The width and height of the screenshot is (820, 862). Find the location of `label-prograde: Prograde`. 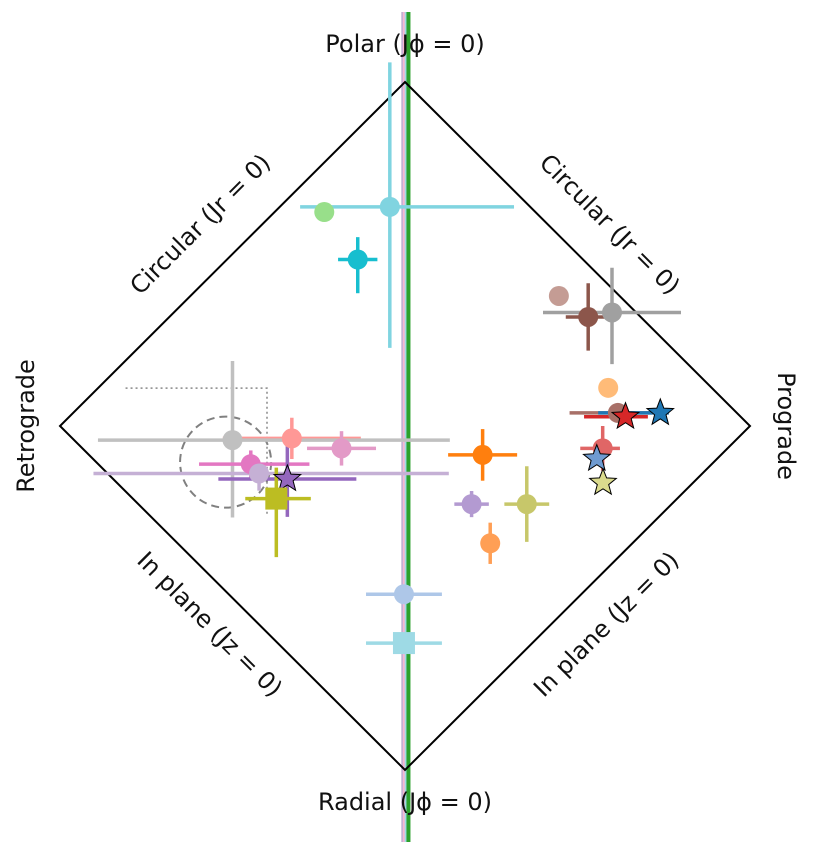

label-prograde: Prograde is located at coordinates (786, 426).